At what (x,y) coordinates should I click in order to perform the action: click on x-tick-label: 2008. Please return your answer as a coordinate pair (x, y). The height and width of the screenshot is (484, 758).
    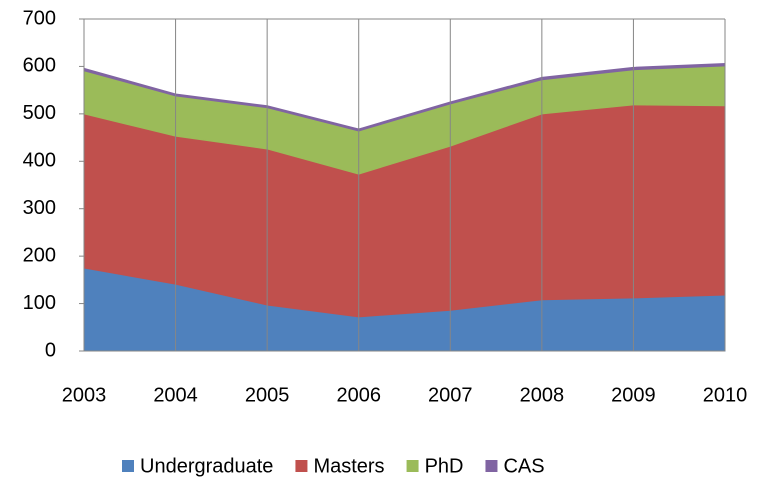
    Looking at the image, I should click on (542, 395).